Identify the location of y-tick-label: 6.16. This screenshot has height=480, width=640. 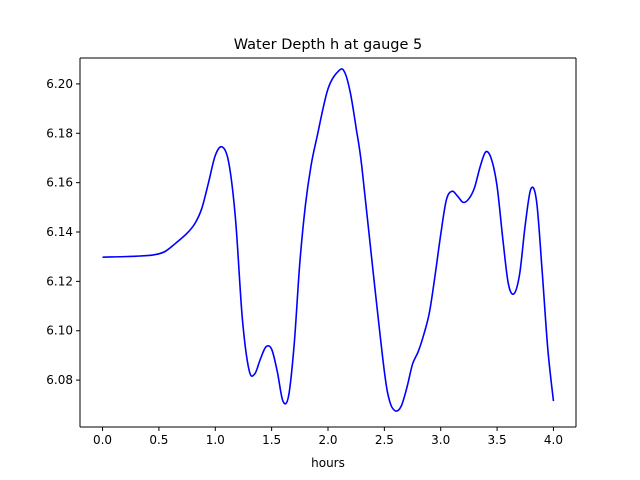
(59, 183).